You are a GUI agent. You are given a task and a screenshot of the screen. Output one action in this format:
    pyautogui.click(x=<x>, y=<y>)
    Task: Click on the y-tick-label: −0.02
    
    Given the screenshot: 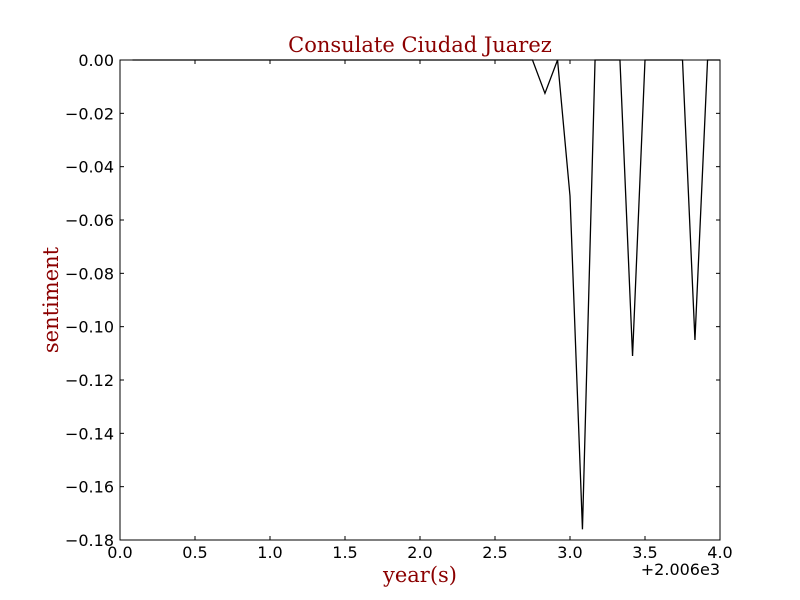 What is the action you would take?
    pyautogui.click(x=89, y=113)
    